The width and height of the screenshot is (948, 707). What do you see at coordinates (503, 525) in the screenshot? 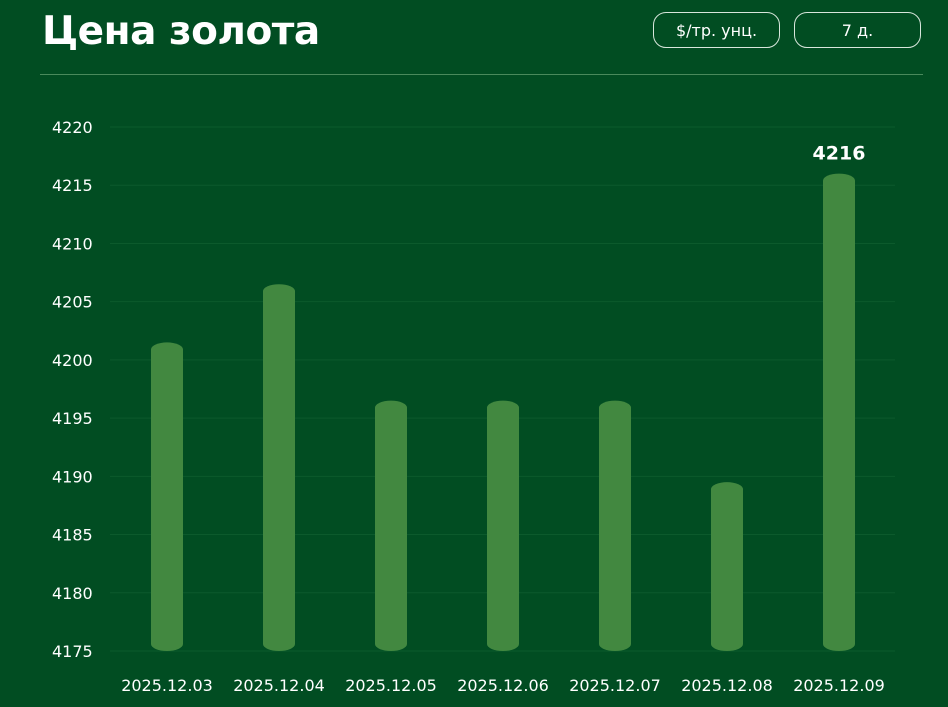
I see `bar-2025.12.06` at bounding box center [503, 525].